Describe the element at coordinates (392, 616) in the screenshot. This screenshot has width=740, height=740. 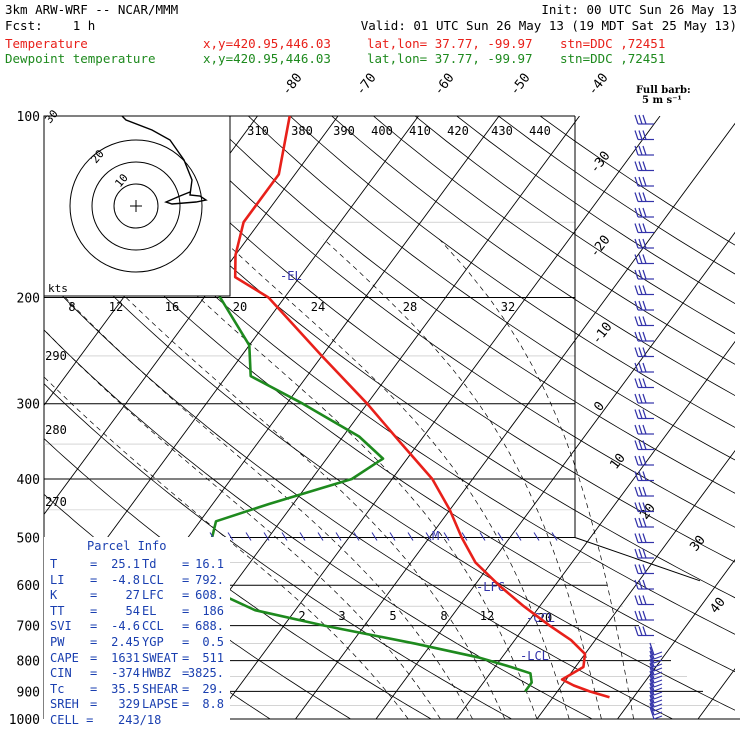
I see `mixing-ratio-label: 5` at that location.